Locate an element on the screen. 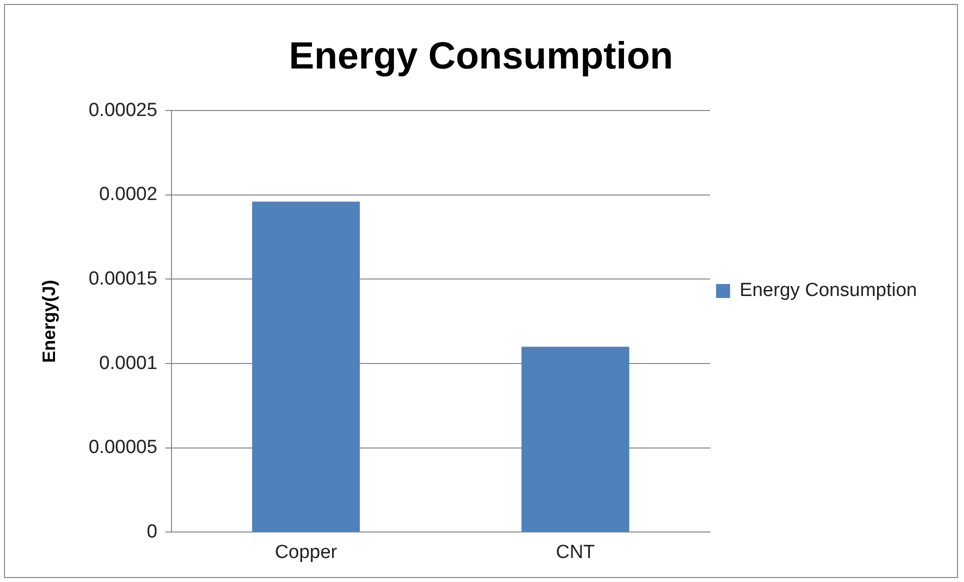 This screenshot has height=582, width=964. y-tick-label: 0.00015 is located at coordinates (123, 279).